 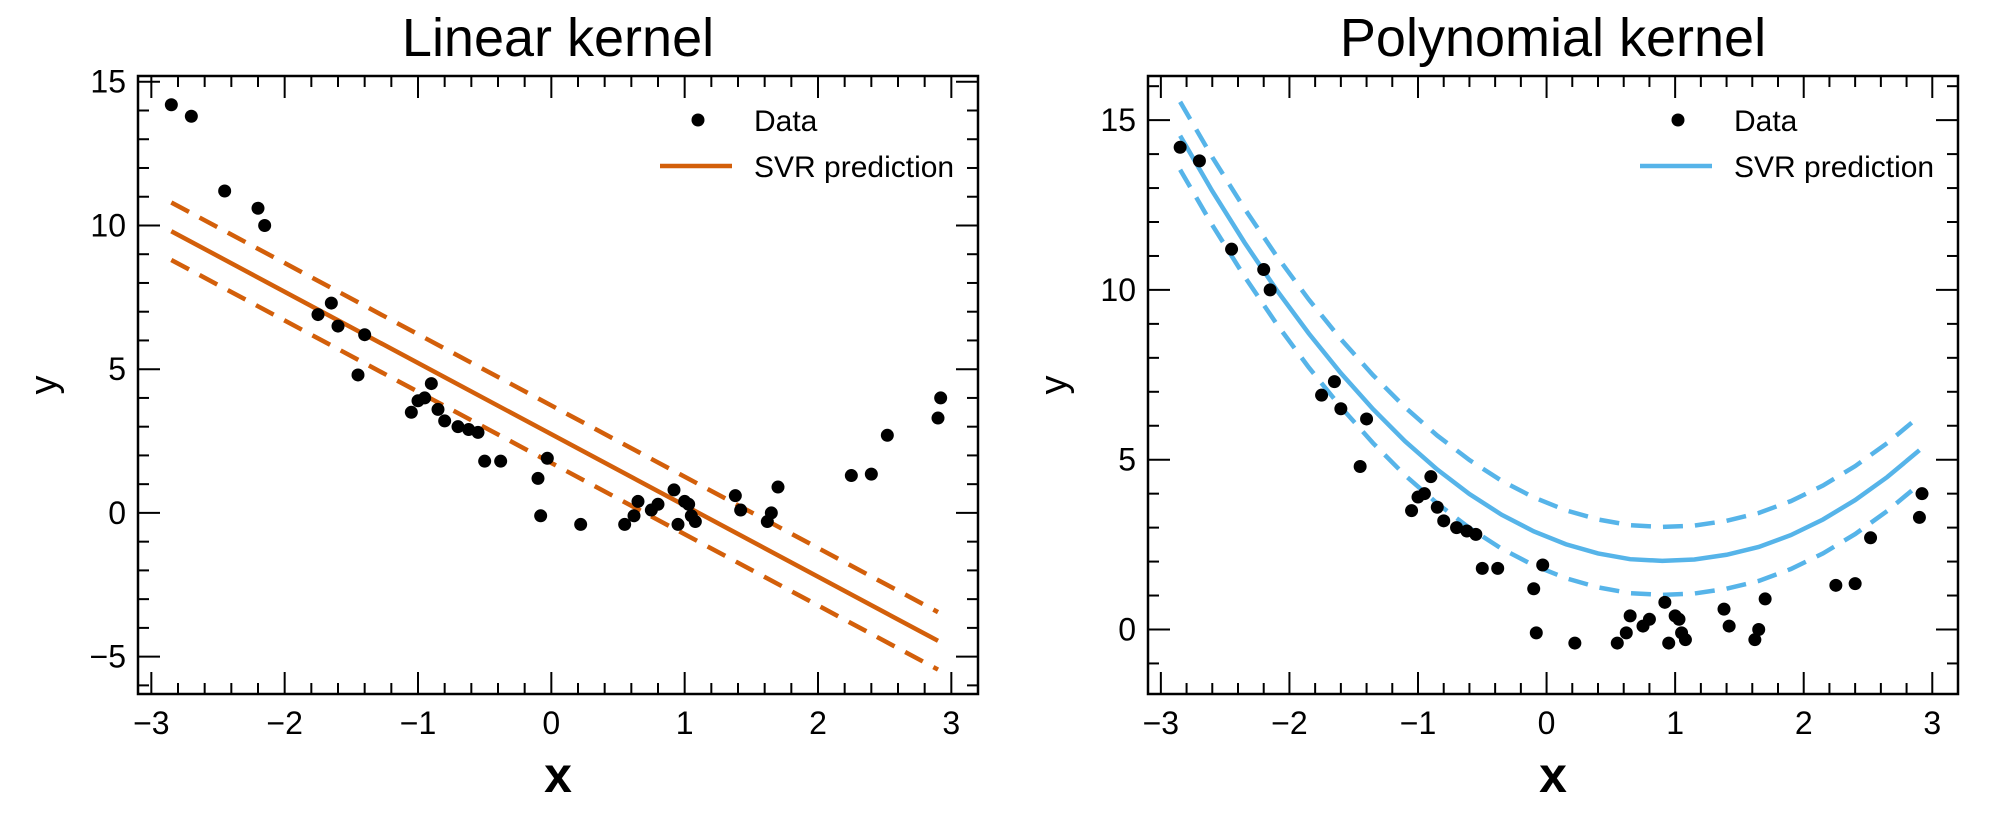 What do you see at coordinates (117, 369) in the screenshot?
I see `y-tick-label: 5` at bounding box center [117, 369].